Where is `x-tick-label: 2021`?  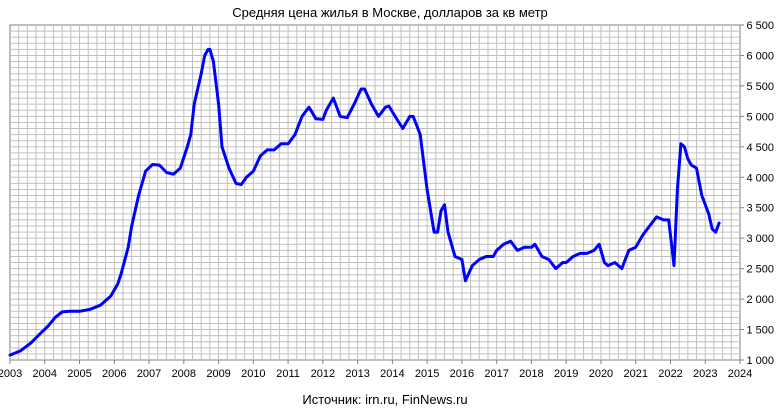
x-tick-label: 2021 is located at coordinates (635, 374).